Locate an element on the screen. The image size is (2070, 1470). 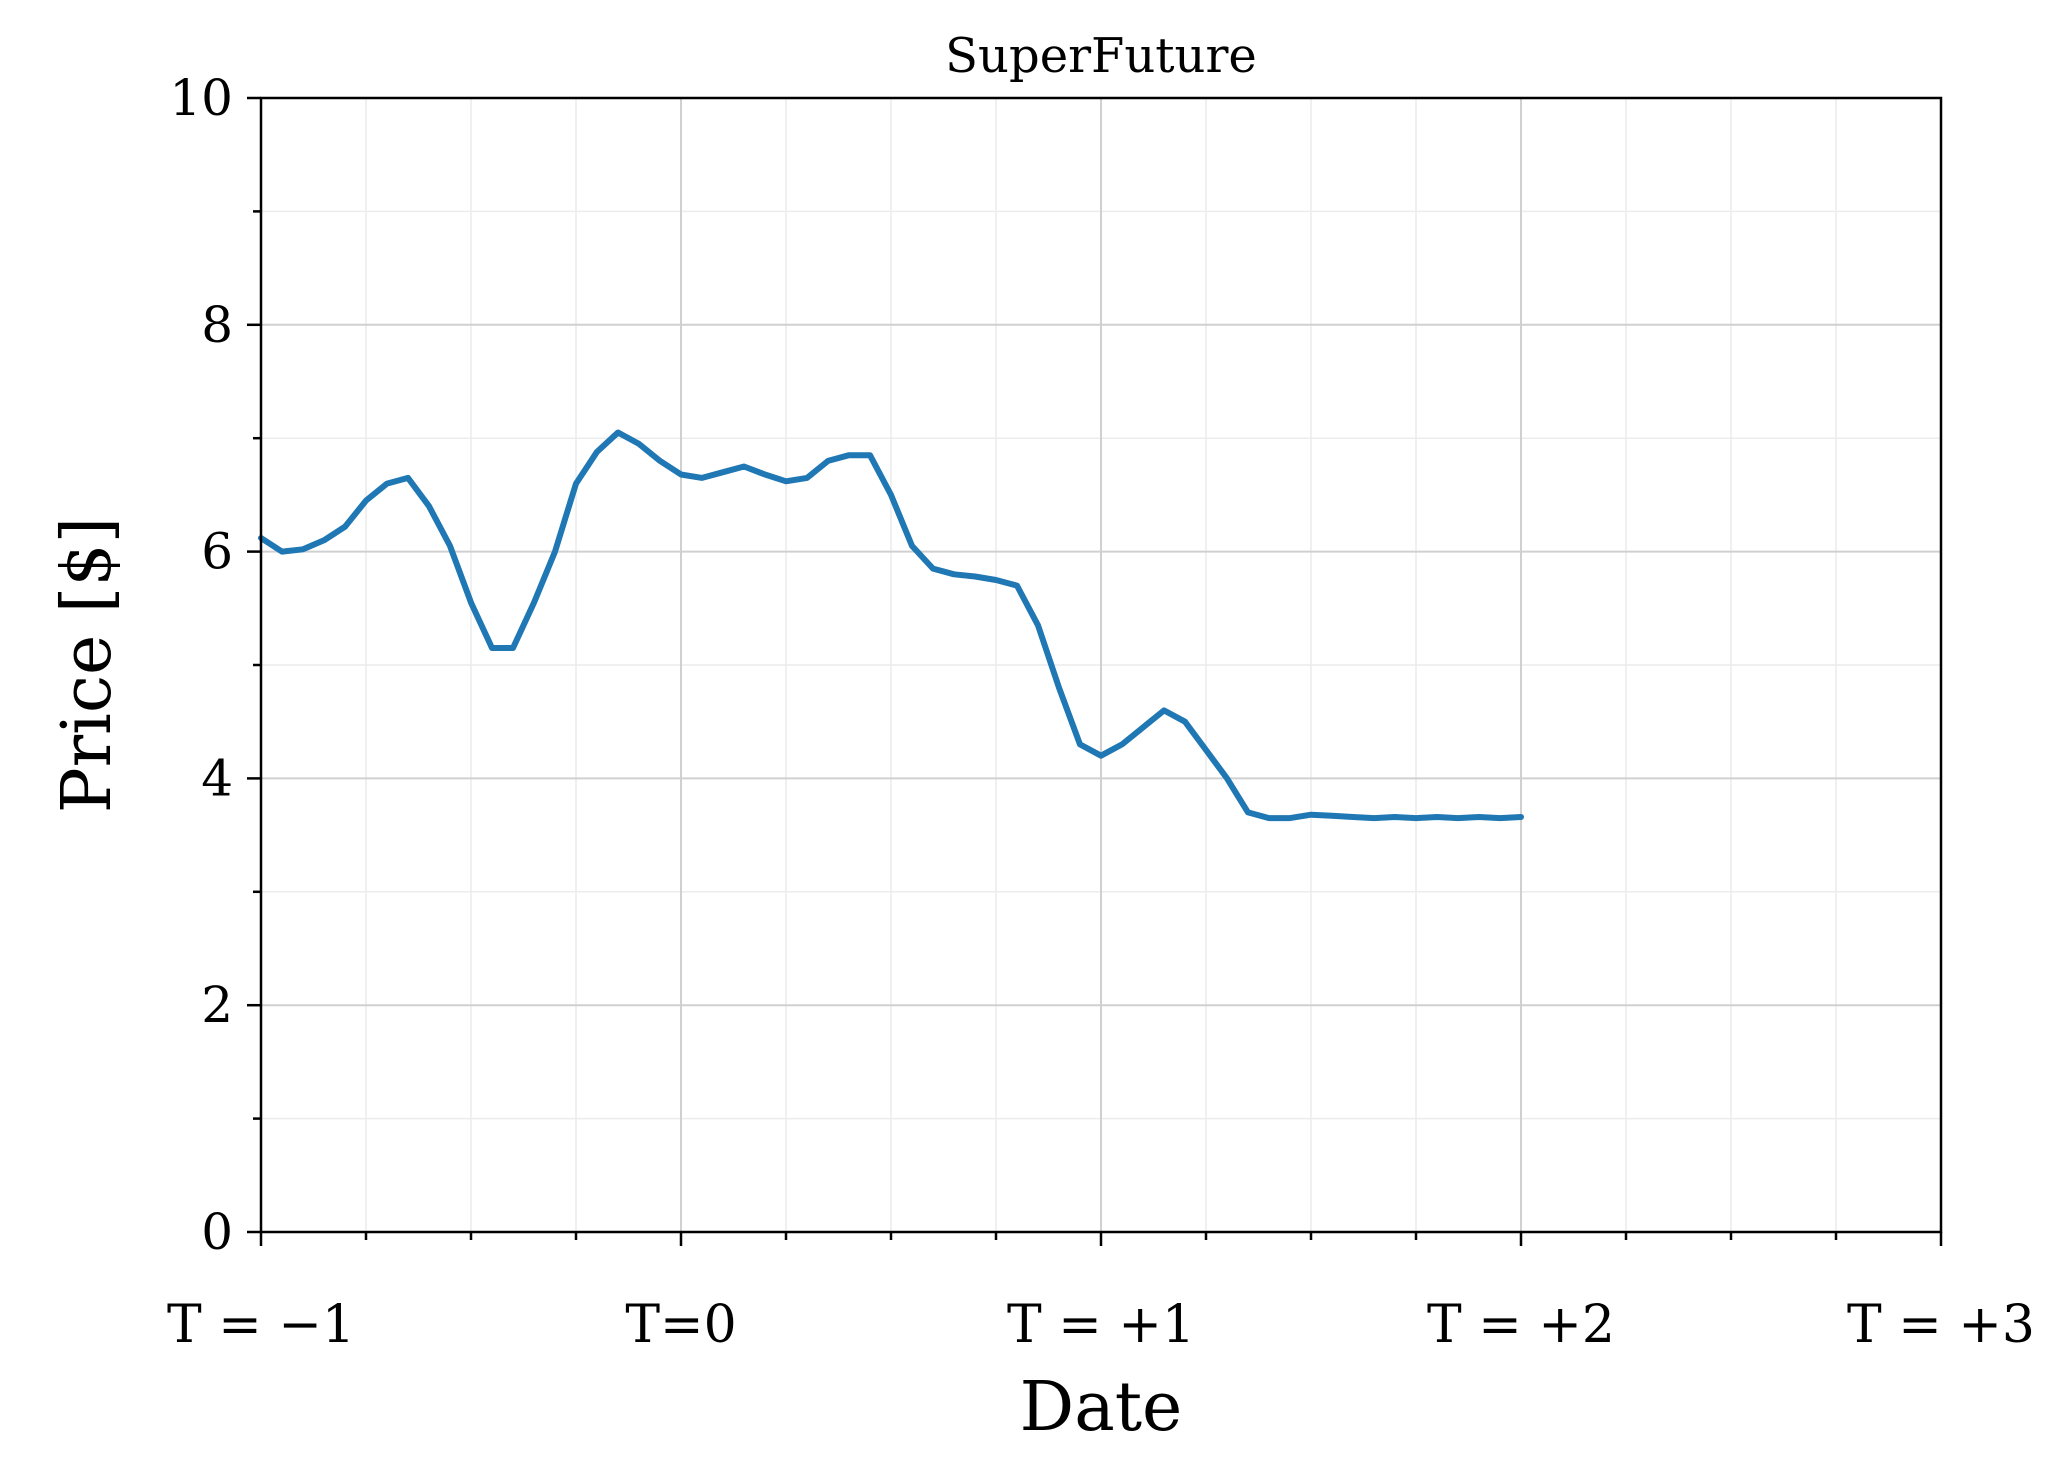
x-tick-label: T = +1 is located at coordinates (1101, 1325).